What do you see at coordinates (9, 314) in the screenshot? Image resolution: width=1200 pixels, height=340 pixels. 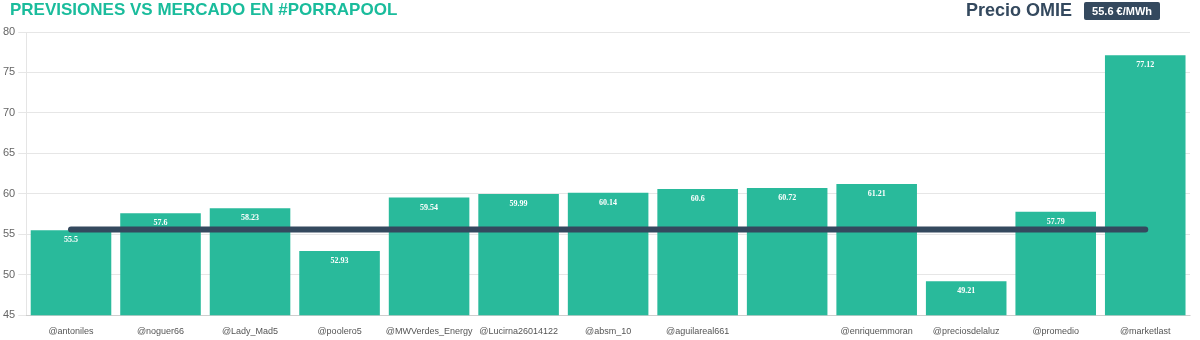 I see `y-tick-label: 45` at bounding box center [9, 314].